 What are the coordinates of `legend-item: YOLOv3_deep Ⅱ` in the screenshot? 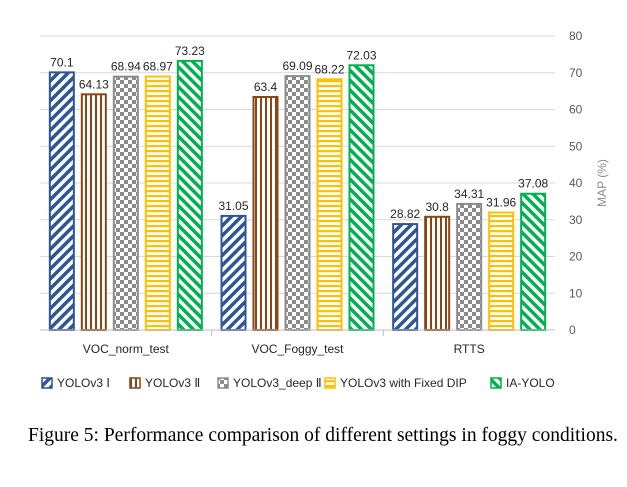 It's located at (269, 383).